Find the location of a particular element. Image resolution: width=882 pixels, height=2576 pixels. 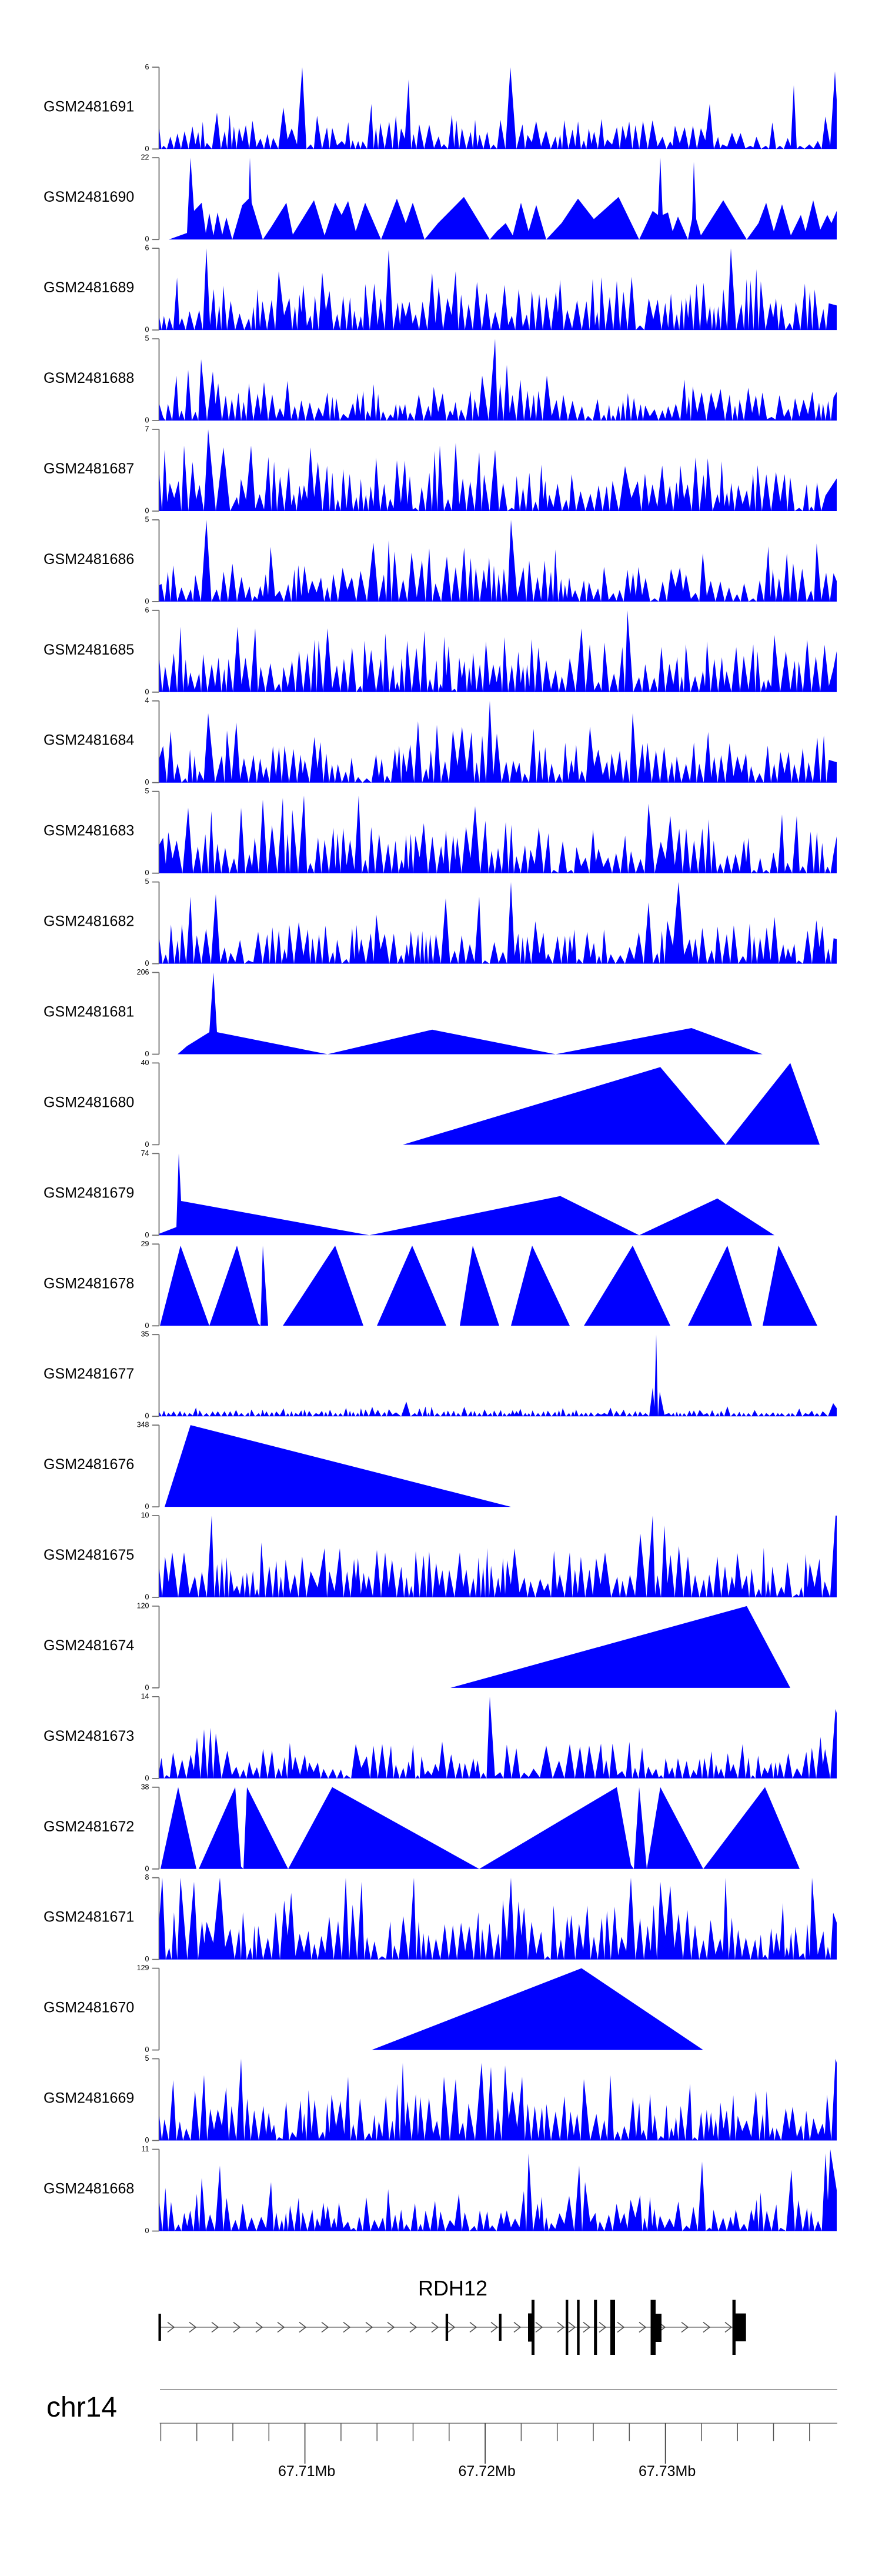

svg-text: GSM2481671 is located at coordinates (89, 1917).